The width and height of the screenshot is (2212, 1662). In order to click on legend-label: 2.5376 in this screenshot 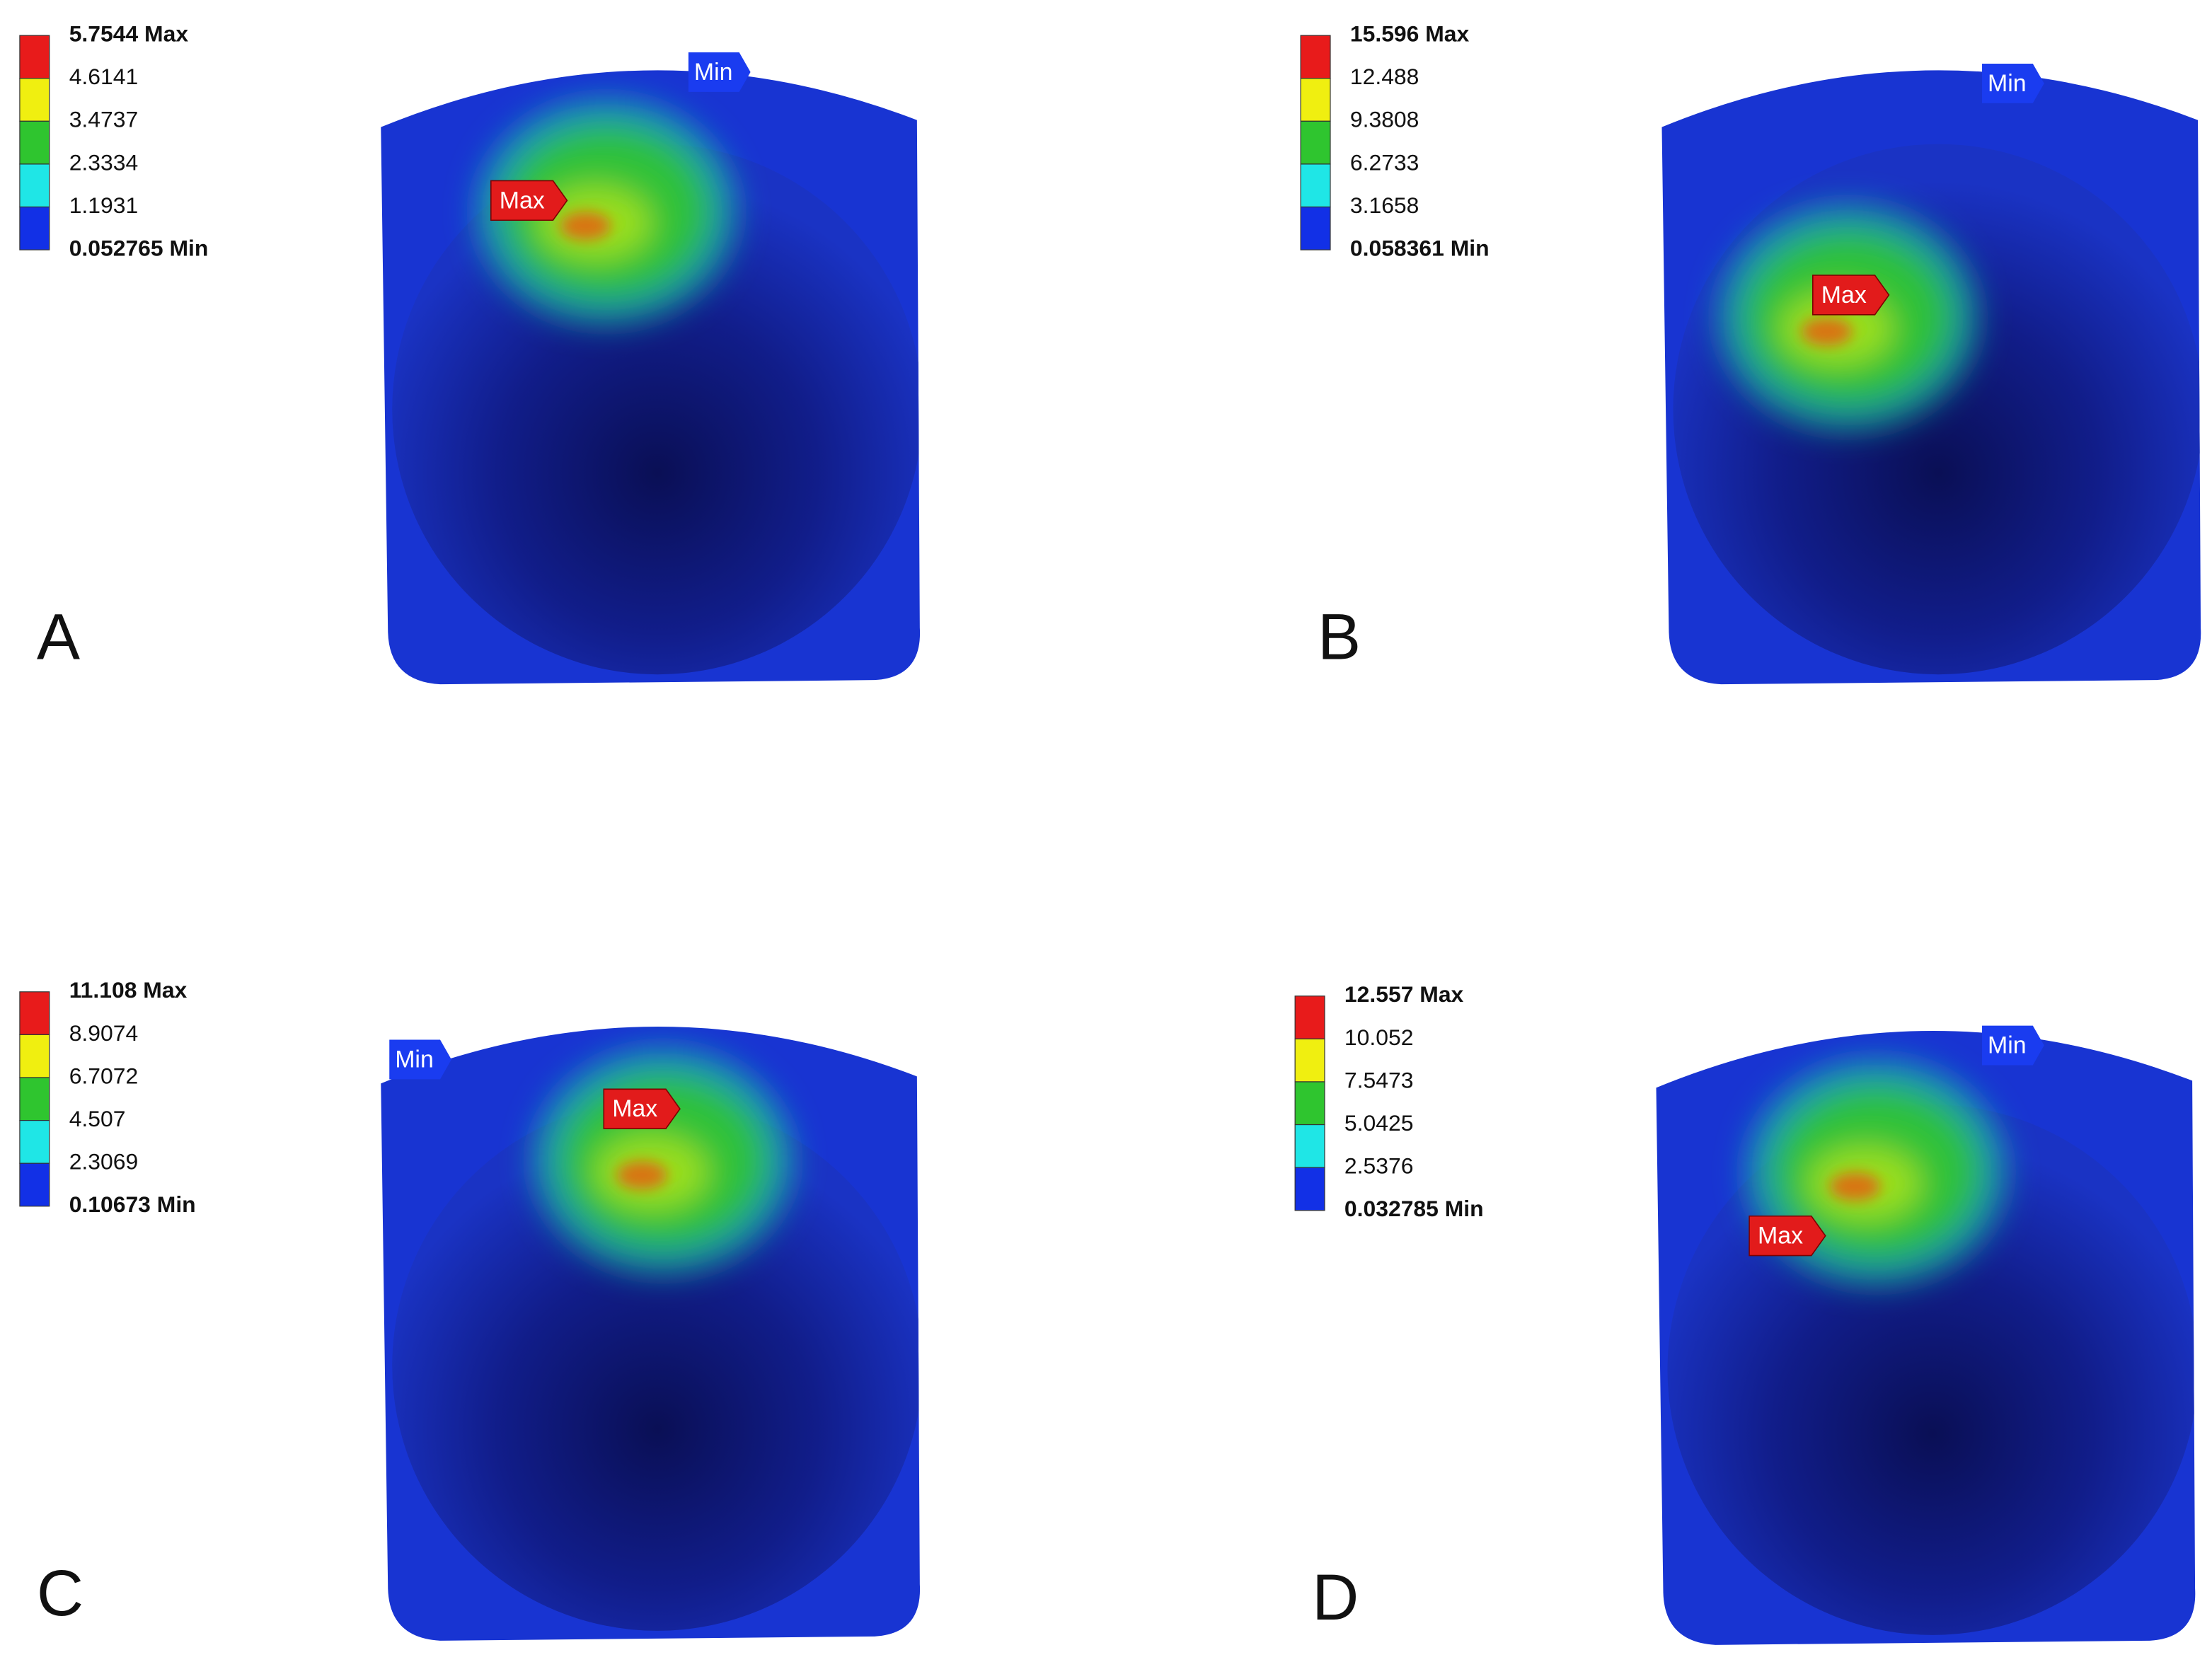, I will do `click(1379, 1166)`.